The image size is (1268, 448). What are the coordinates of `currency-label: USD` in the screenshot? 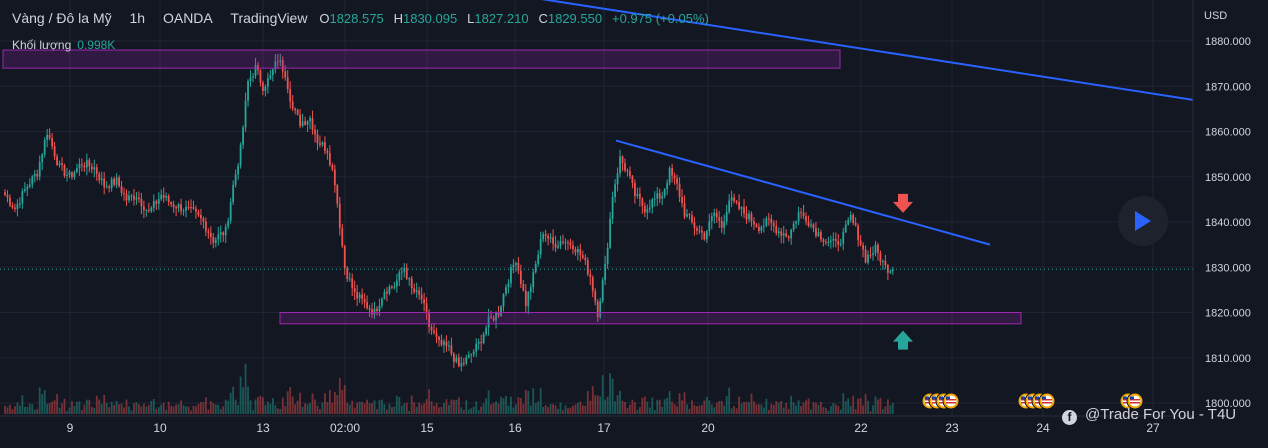 It's located at (1216, 16).